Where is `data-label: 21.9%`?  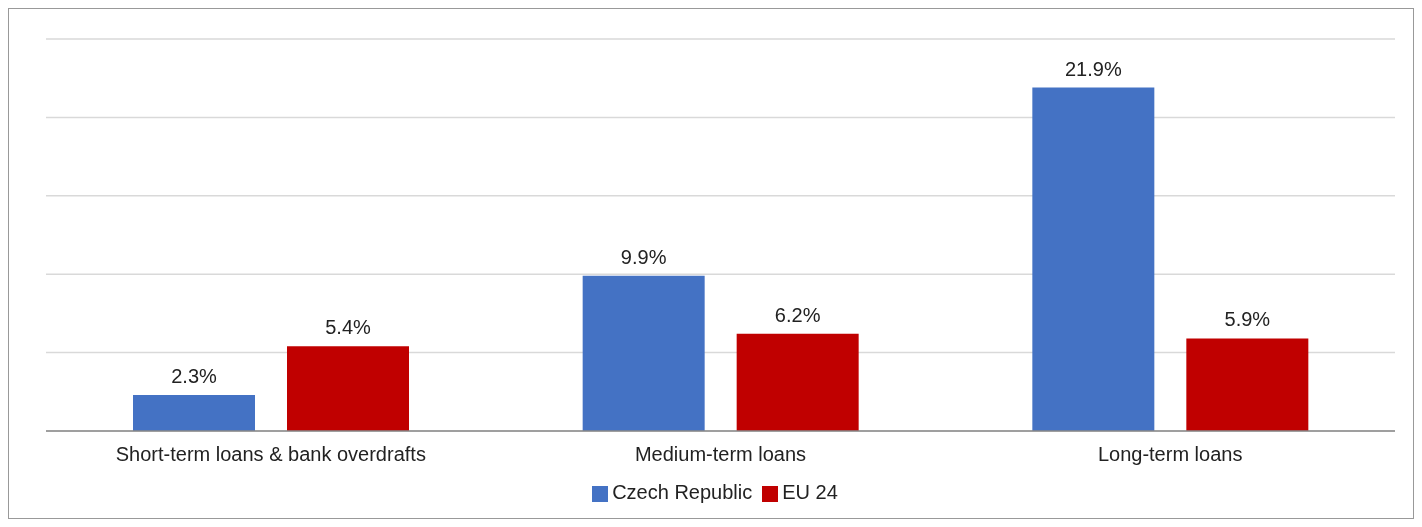
data-label: 21.9% is located at coordinates (1093, 68).